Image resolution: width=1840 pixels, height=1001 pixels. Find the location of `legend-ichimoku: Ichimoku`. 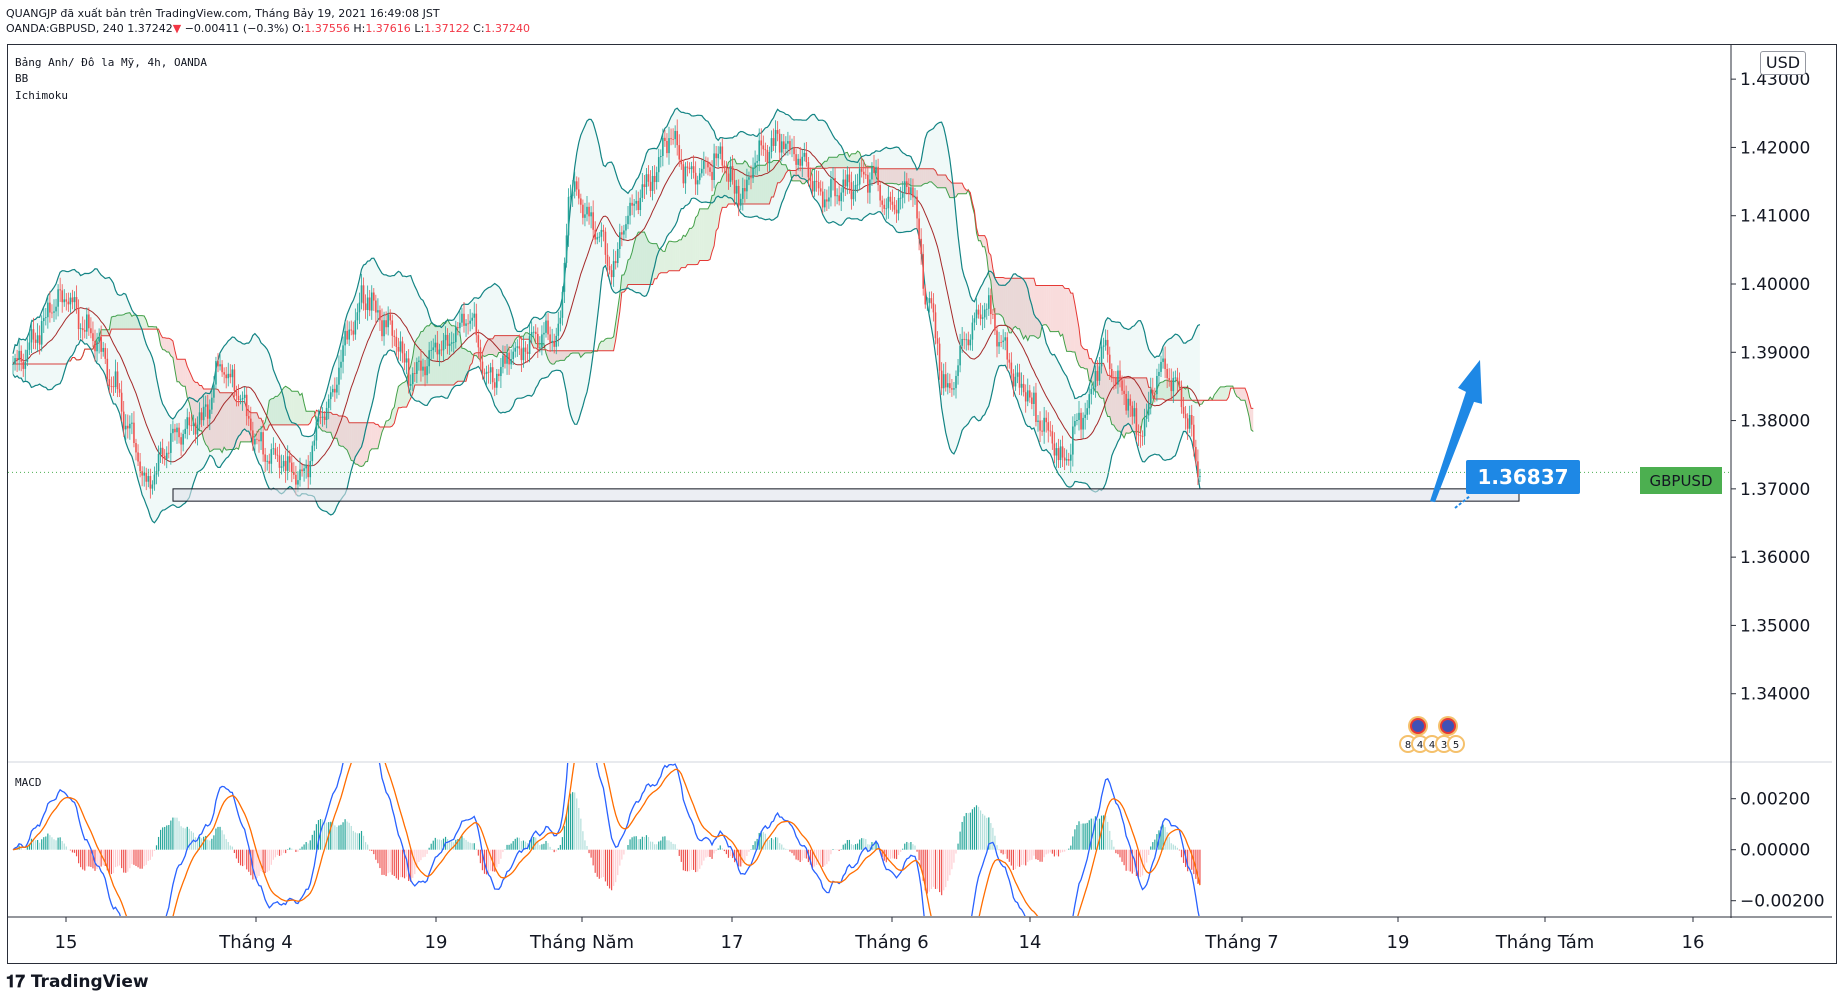

legend-ichimoku: Ichimoku is located at coordinates (41, 95).